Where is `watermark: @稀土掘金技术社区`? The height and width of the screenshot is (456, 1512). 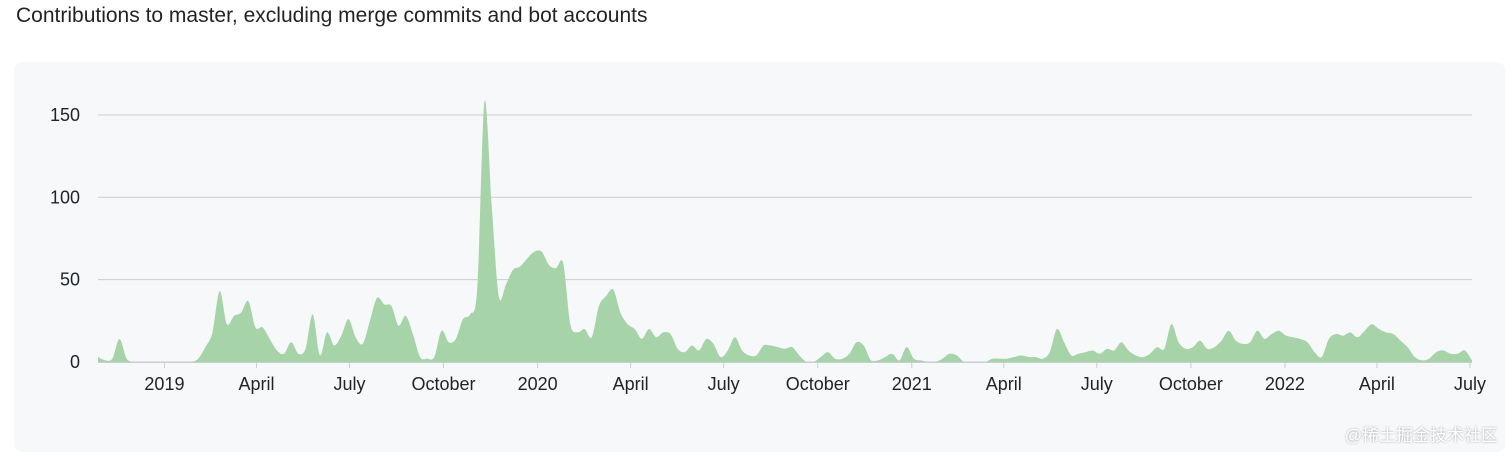 watermark: @稀土掘金技术社区 is located at coordinates (1421, 435).